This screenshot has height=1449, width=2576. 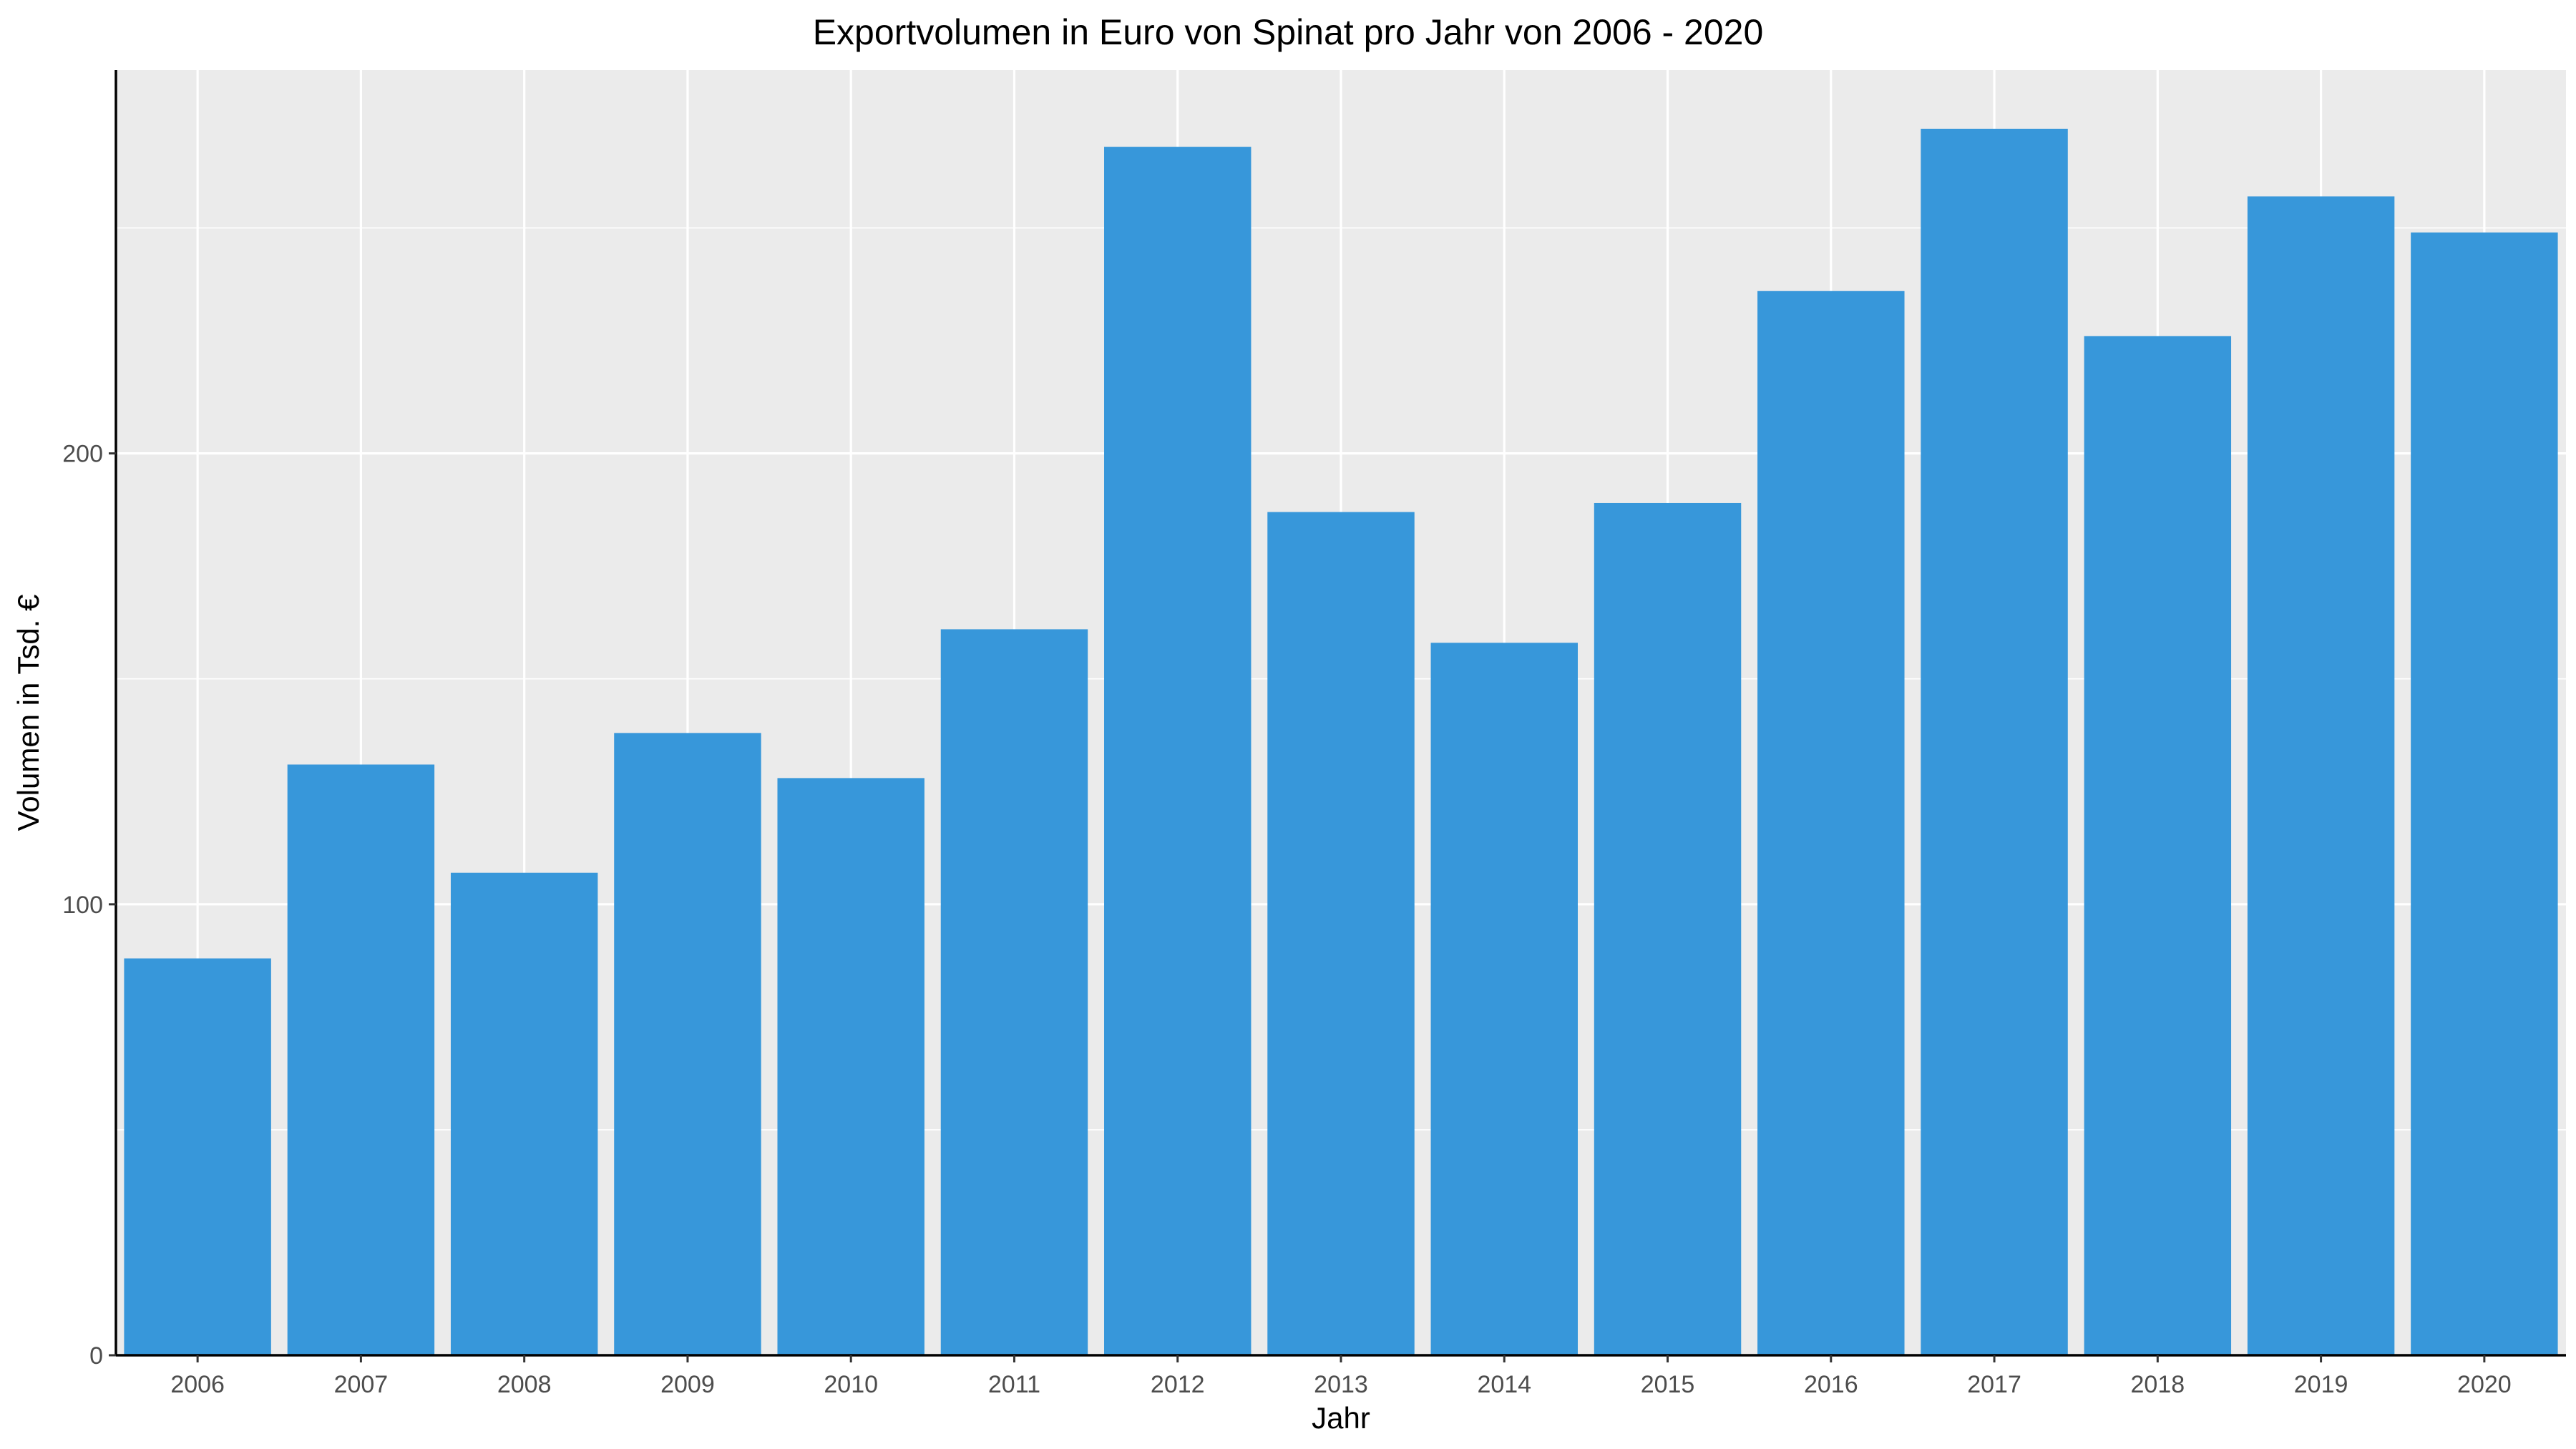 I want to click on x-tick-label: 2012, so click(x=1178, y=1384).